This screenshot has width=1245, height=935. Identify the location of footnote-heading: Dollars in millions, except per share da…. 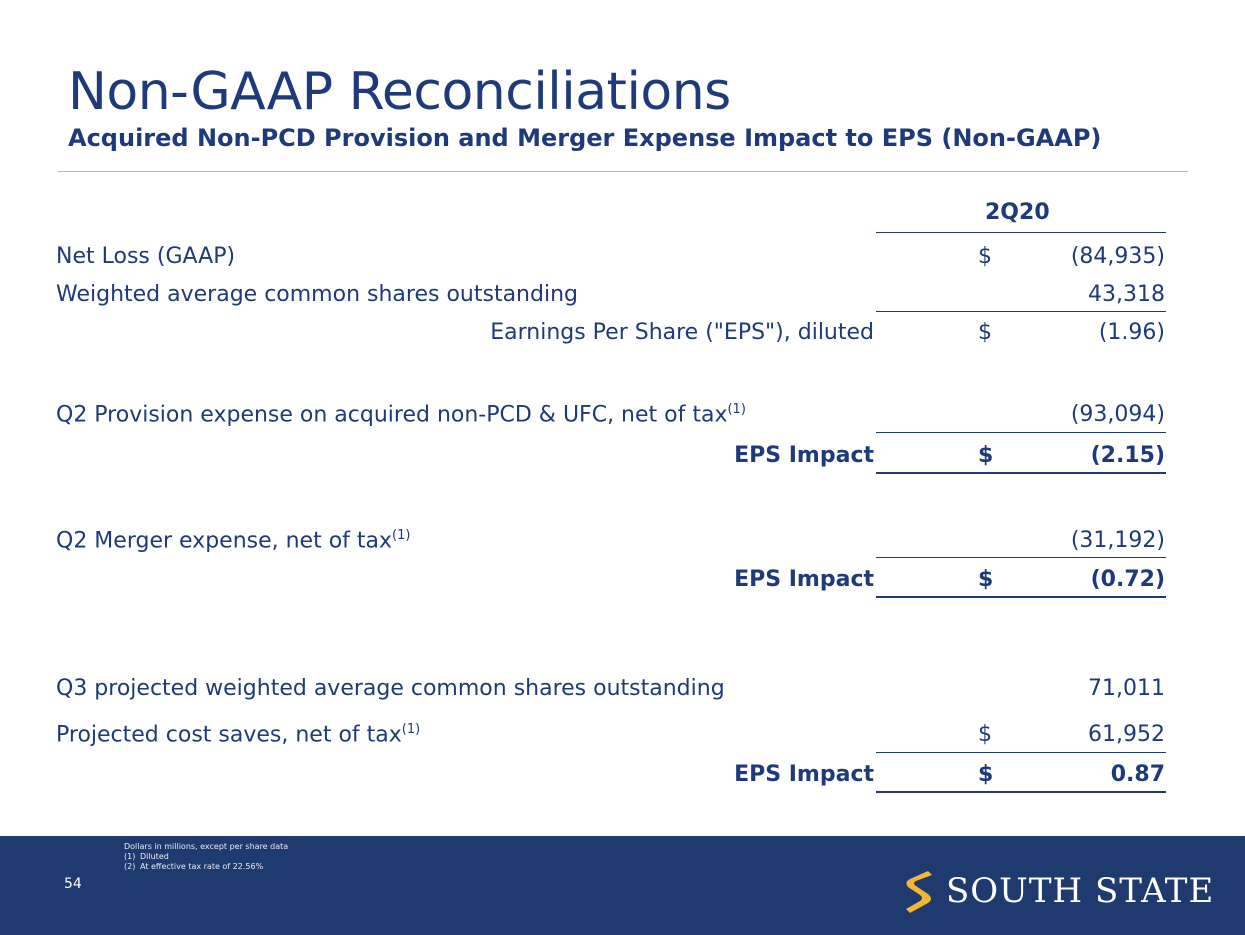
(206, 846).